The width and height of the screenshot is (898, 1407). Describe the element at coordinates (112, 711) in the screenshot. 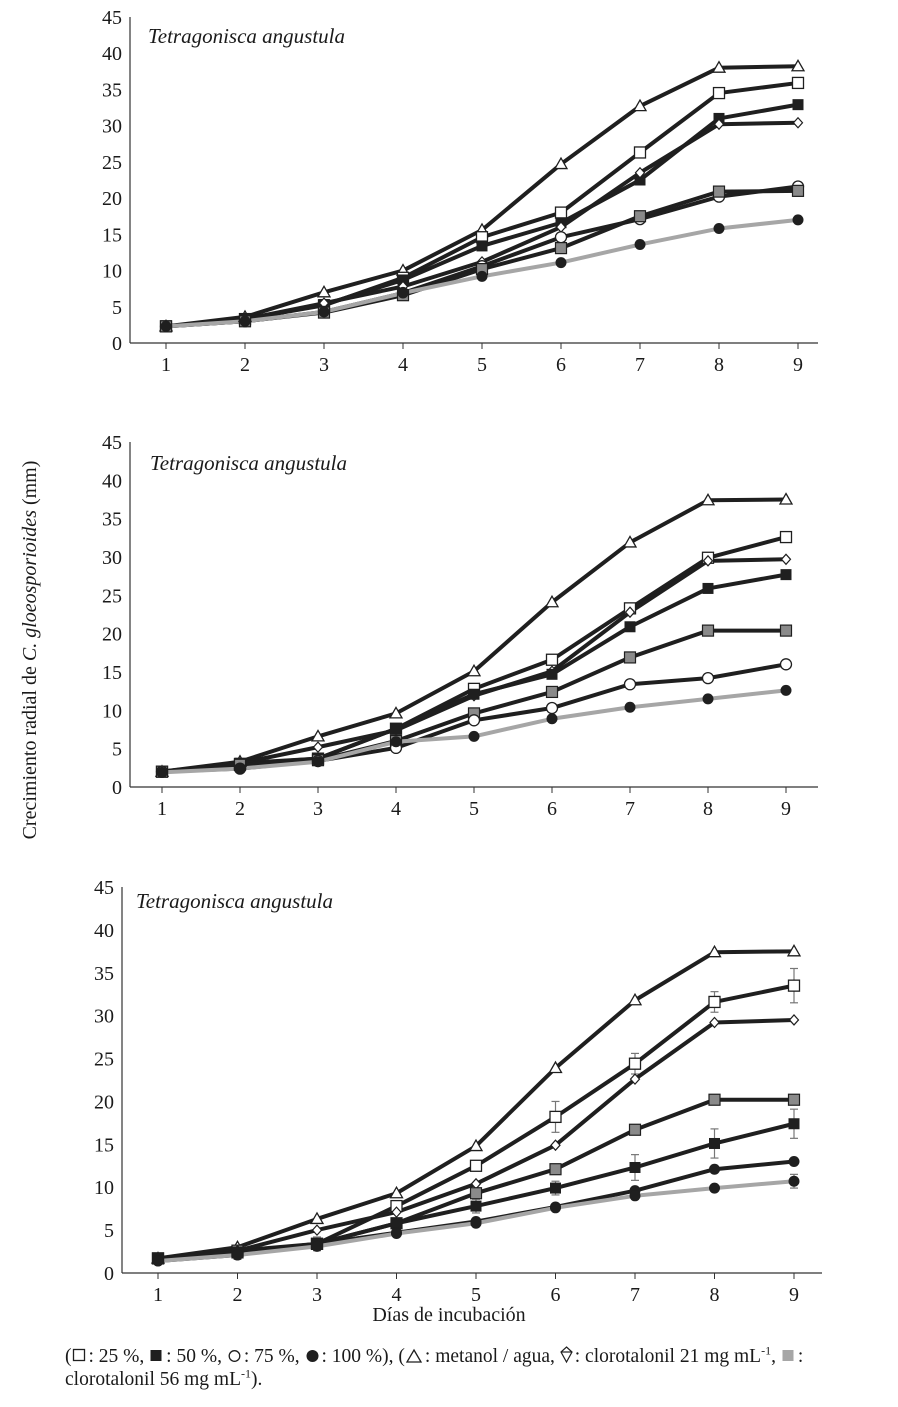

I see `y-tick-label: 10` at that location.